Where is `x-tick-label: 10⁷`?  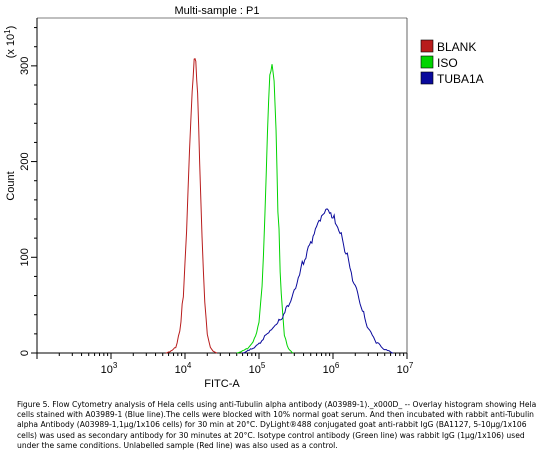
x-tick-label: 10⁷ is located at coordinates (405, 368).